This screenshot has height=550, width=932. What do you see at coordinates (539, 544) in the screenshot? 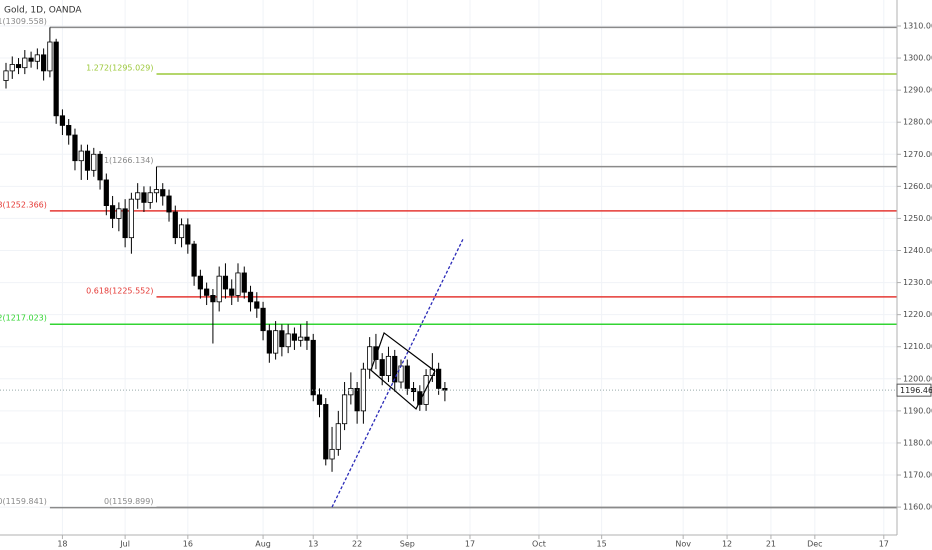
I see `x-tick-label: Oct` at bounding box center [539, 544].